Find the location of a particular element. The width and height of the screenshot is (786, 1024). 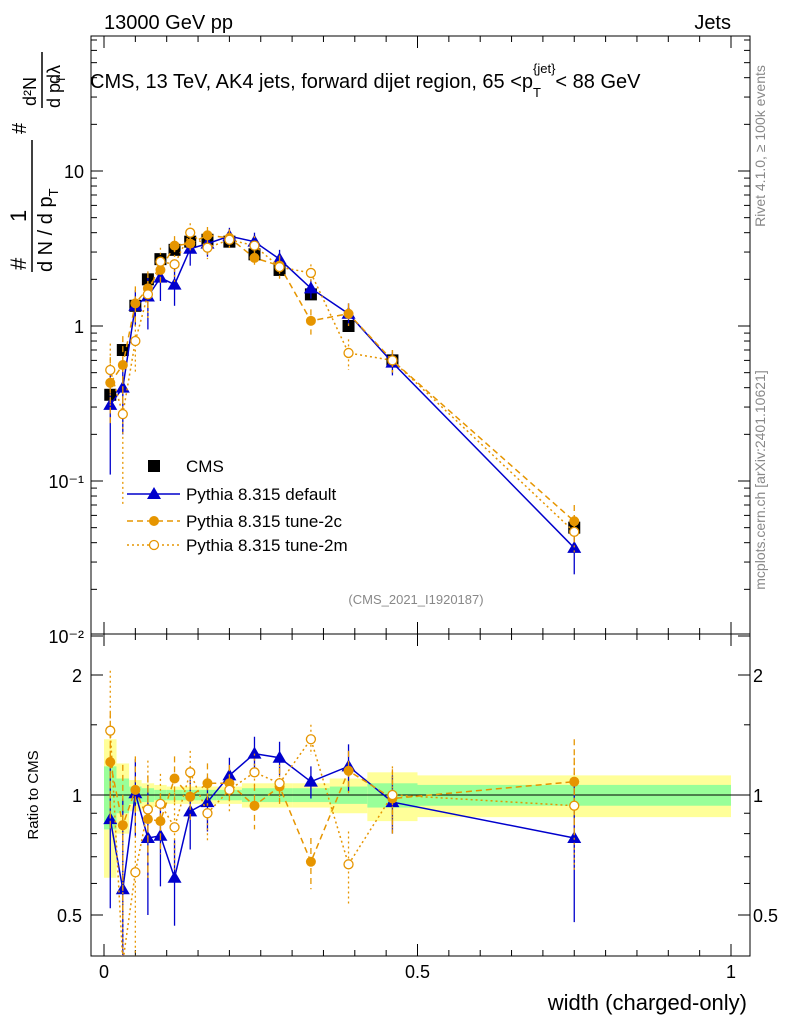

upper-y-tick-label: 10⁻¹ is located at coordinates (66, 482).